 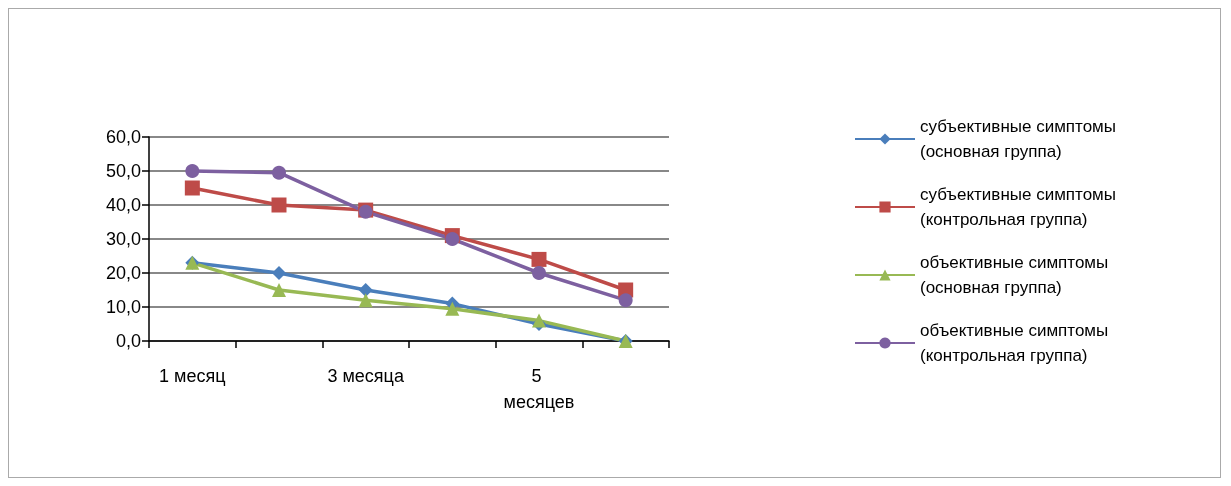 I want to click on x-tick-label: 5 месяцев, so click(x=539, y=389).